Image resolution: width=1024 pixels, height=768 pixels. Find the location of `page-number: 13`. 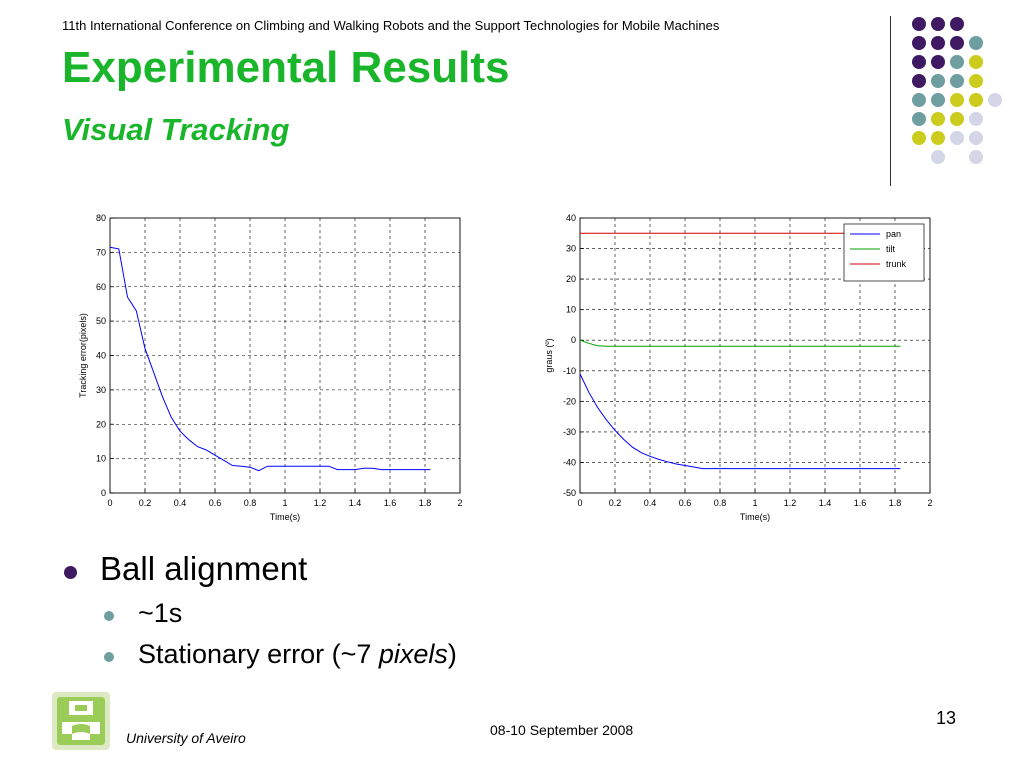

page-number: 13 is located at coordinates (946, 718).